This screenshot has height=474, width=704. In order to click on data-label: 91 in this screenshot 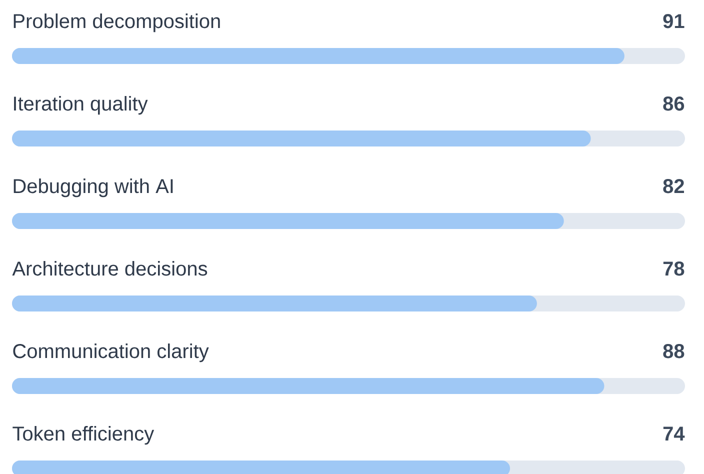, I will do `click(673, 21)`.